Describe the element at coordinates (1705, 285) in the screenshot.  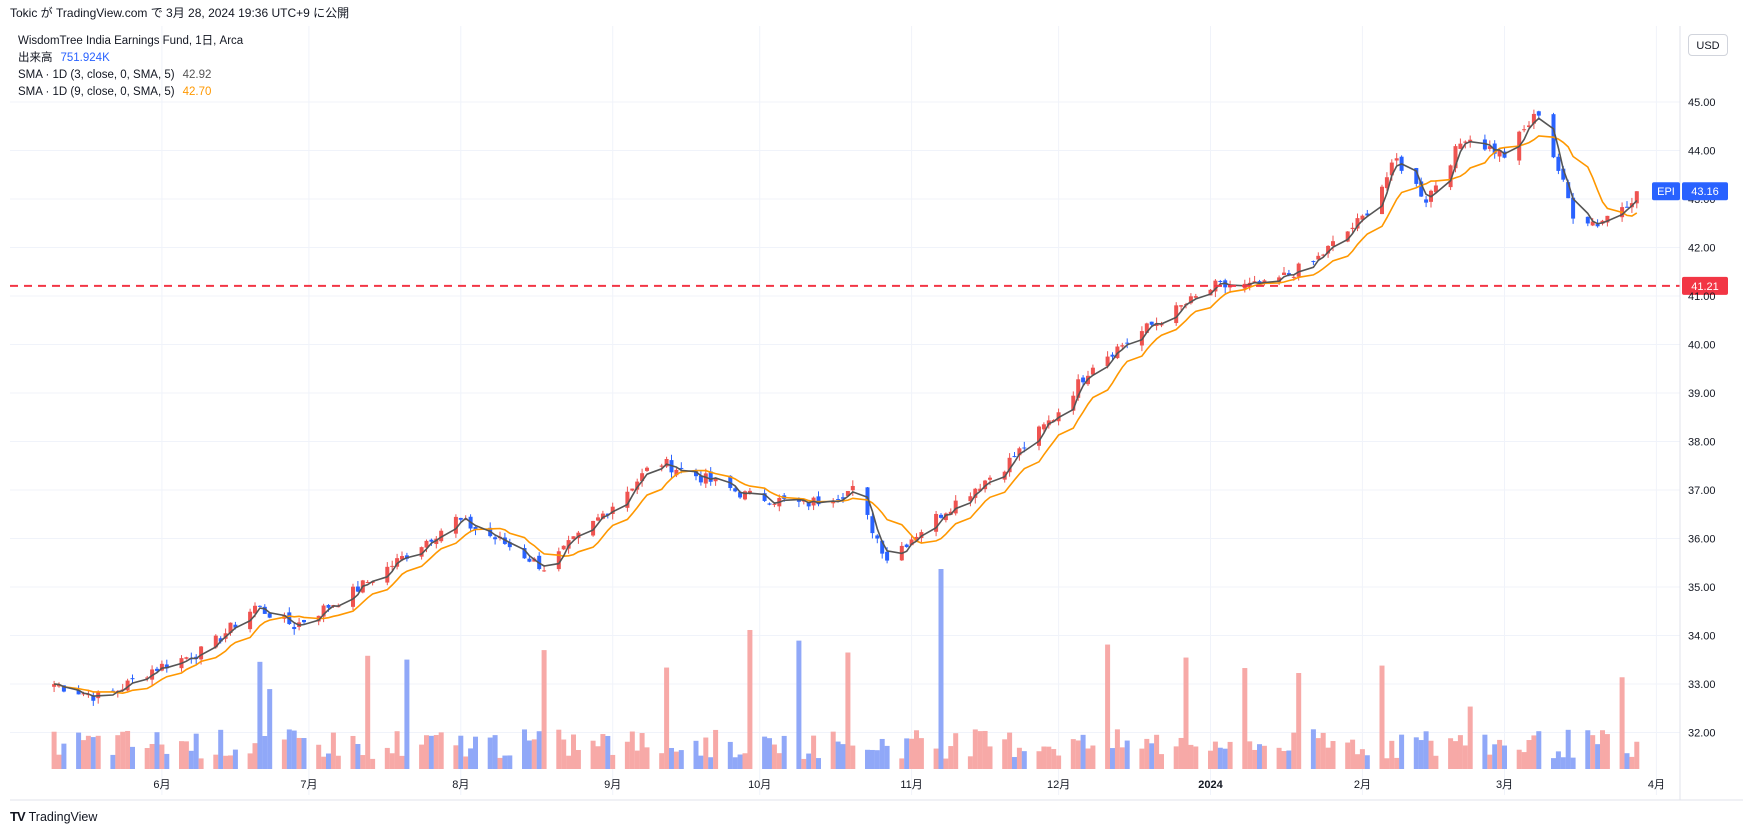
I see `alert-price-tag` at that location.